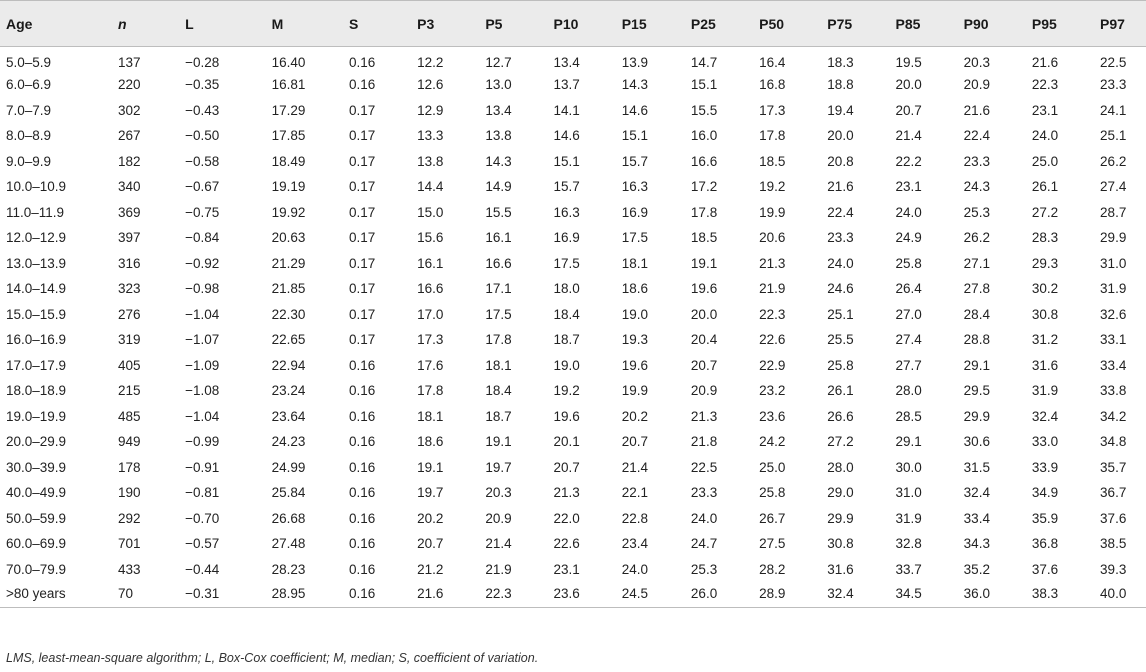  Describe the element at coordinates (430, 569) in the screenshot. I see `table-cell: 21.2` at that location.